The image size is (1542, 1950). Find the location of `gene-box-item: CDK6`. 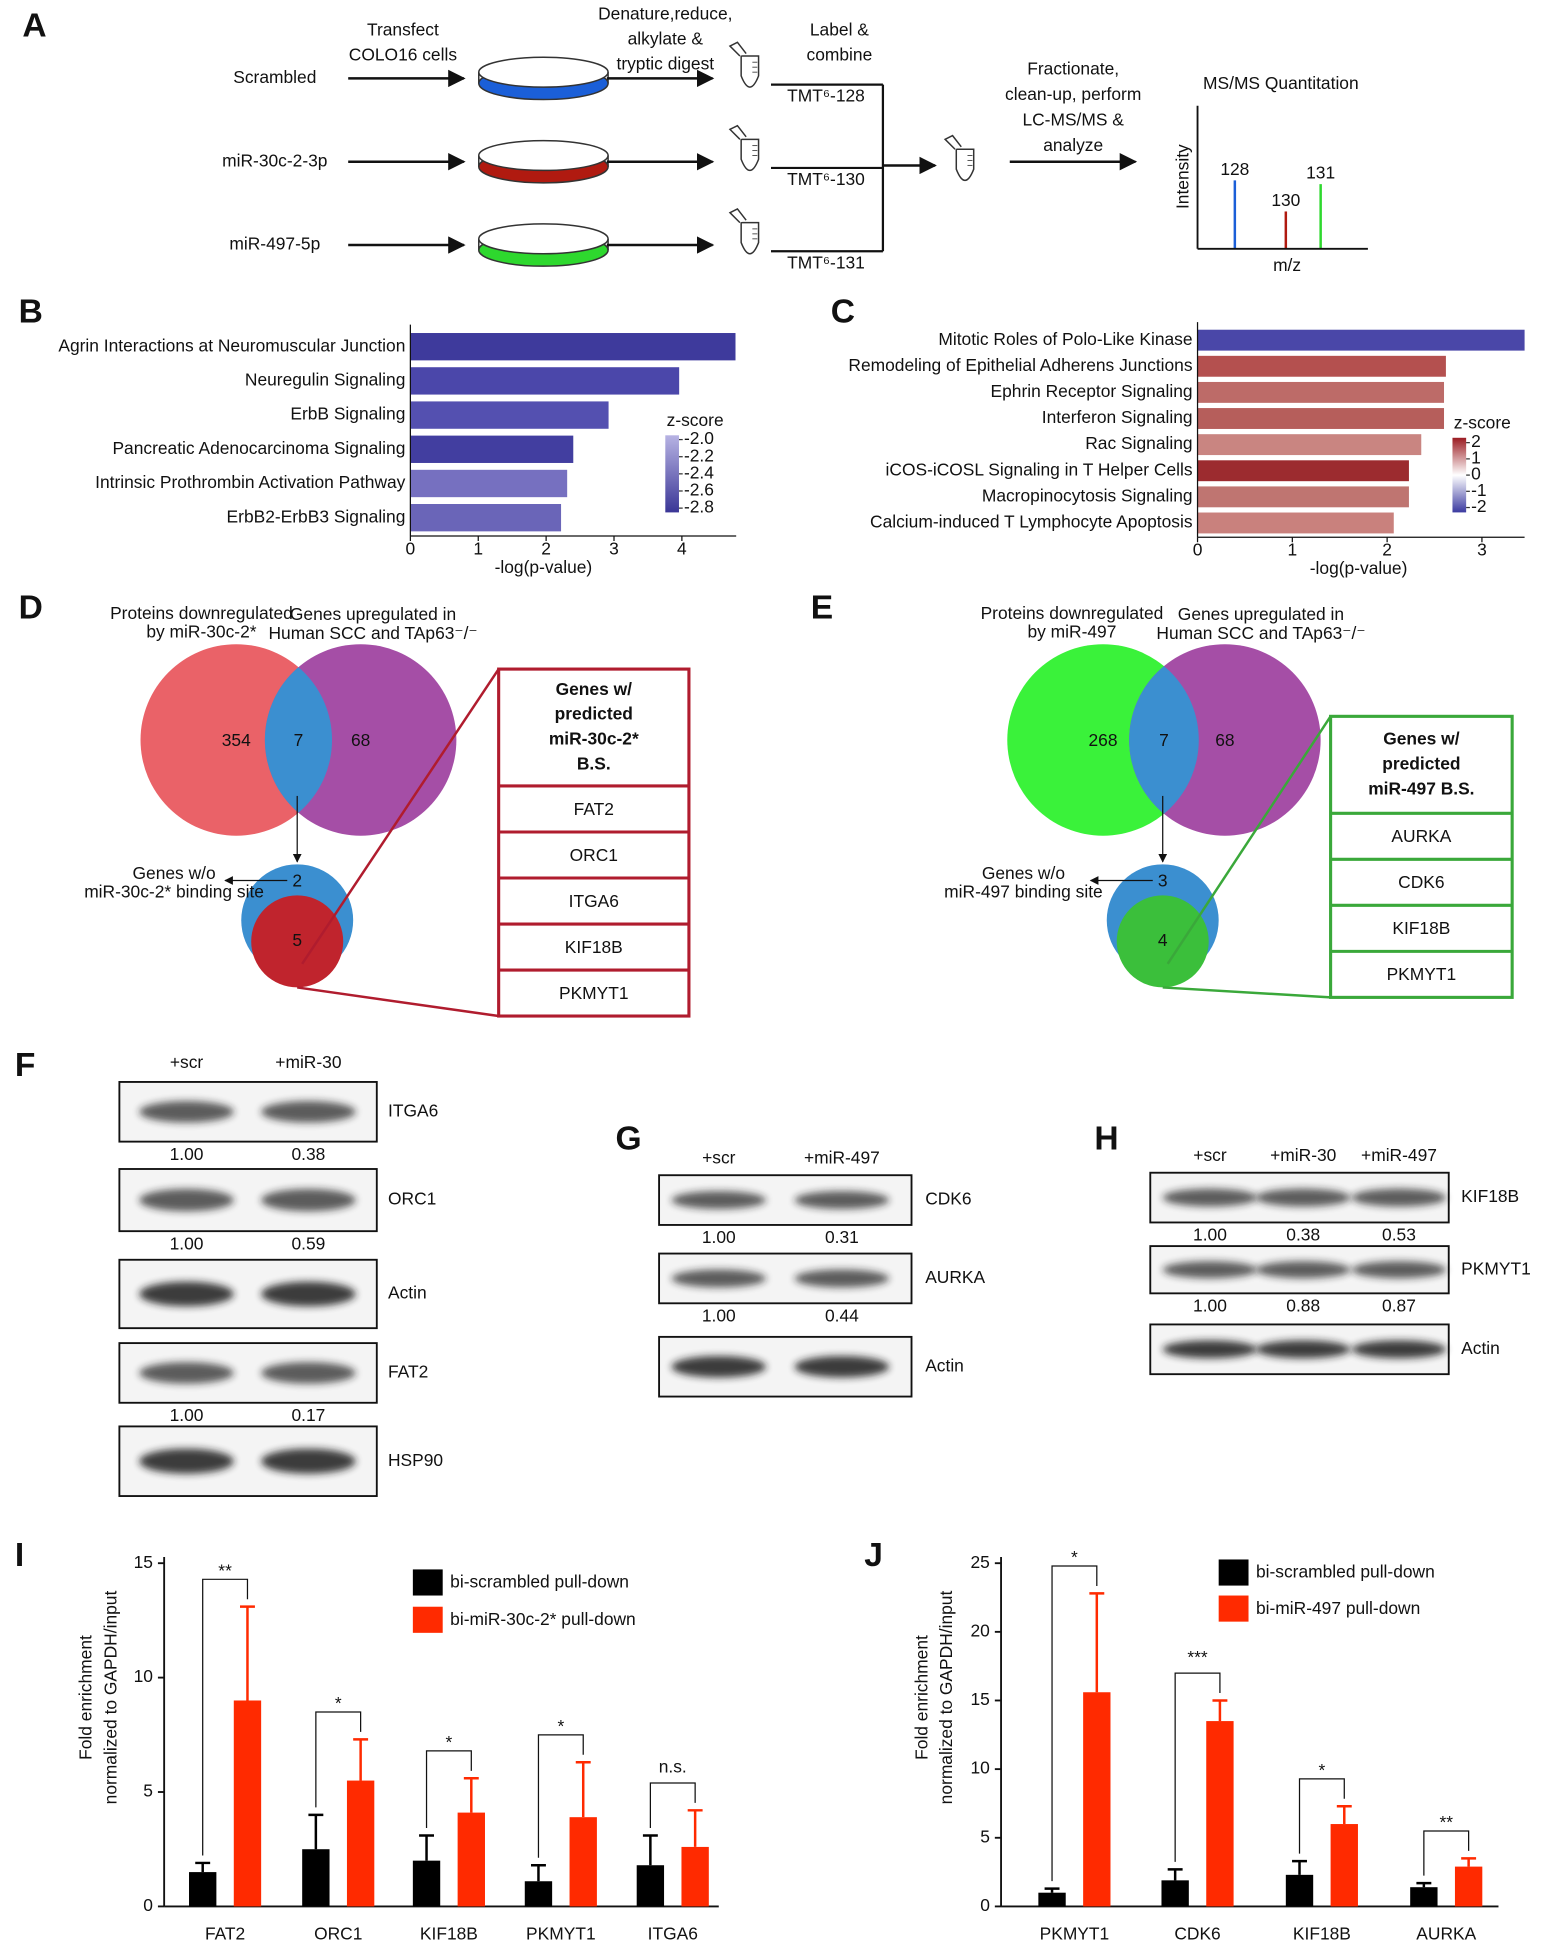

gene-box-item: CDK6 is located at coordinates (1421, 882).